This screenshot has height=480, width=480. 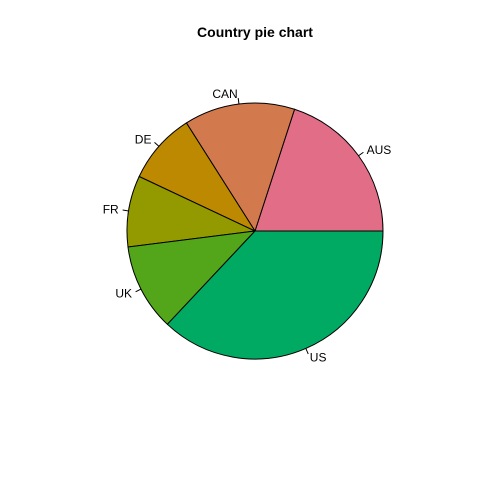 What do you see at coordinates (379, 150) in the screenshot?
I see `slice-label-aus: AUS` at bounding box center [379, 150].